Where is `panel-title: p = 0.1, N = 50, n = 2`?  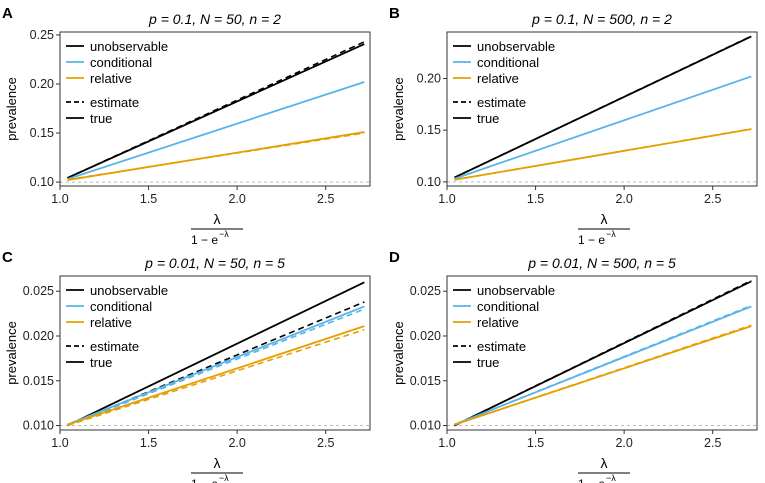 panel-title: p = 0.1, N = 50, n = 2 is located at coordinates (214, 19).